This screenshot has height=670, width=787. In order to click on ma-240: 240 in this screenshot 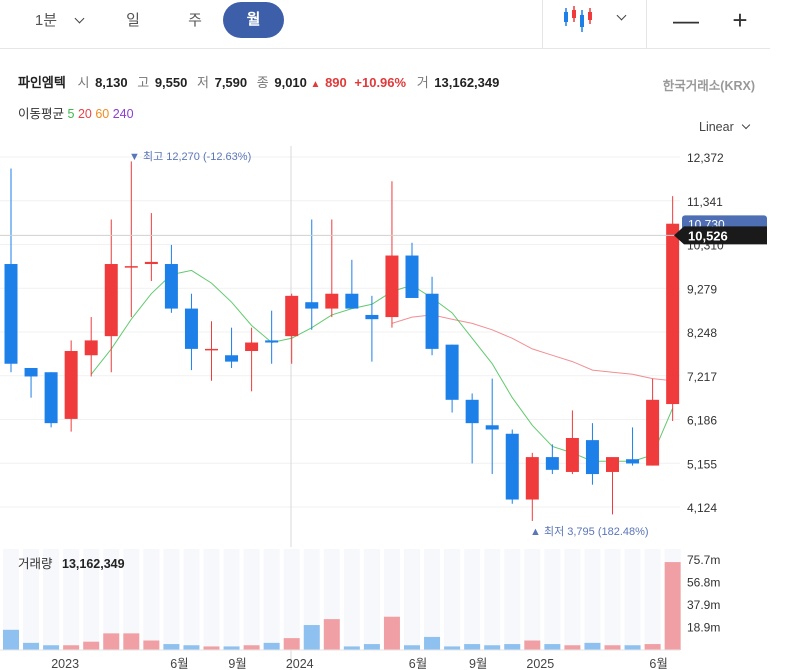, I will do `click(123, 114)`.